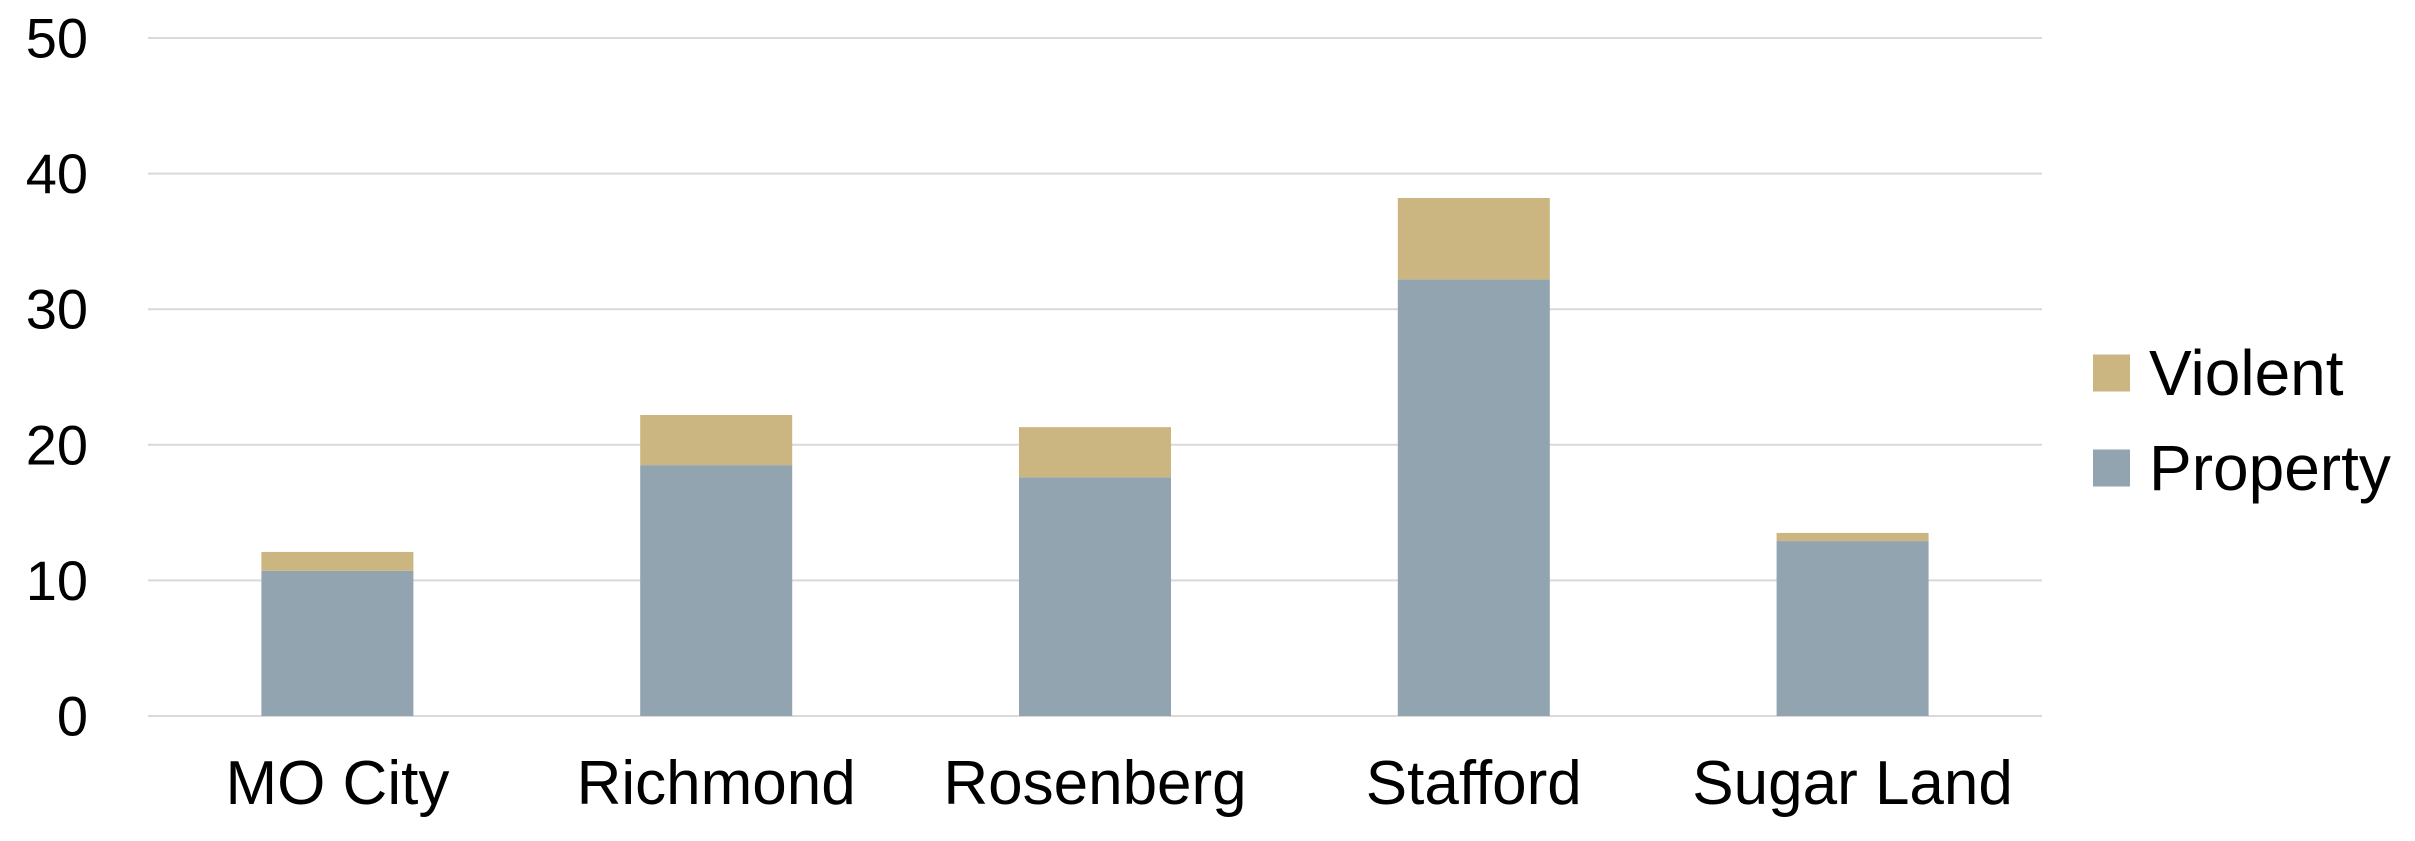 This screenshot has width=2415, height=841. I want to click on y-tick-label: 20, so click(57, 444).